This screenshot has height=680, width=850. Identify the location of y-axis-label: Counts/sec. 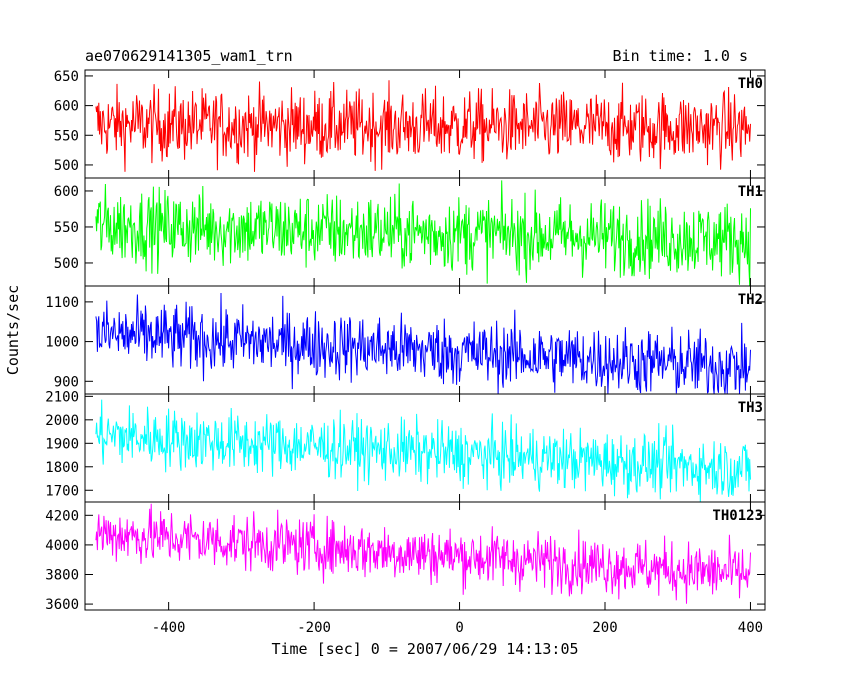
(13, 330).